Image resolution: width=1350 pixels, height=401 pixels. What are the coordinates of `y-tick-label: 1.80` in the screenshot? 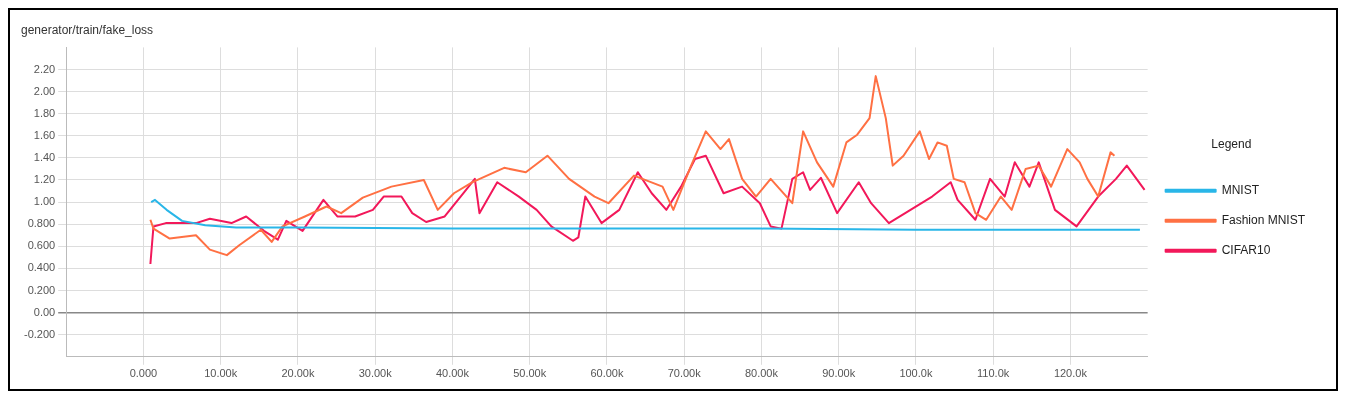 It's located at (44, 112).